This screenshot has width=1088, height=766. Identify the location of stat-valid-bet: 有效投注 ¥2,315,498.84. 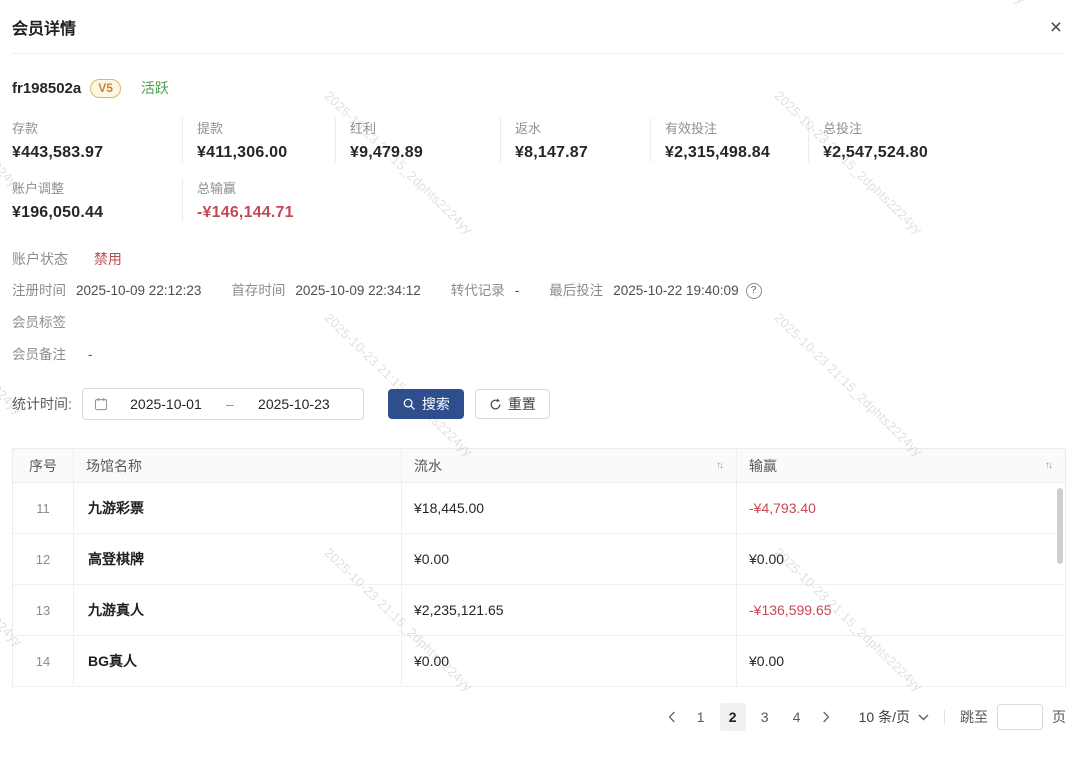
(729, 140).